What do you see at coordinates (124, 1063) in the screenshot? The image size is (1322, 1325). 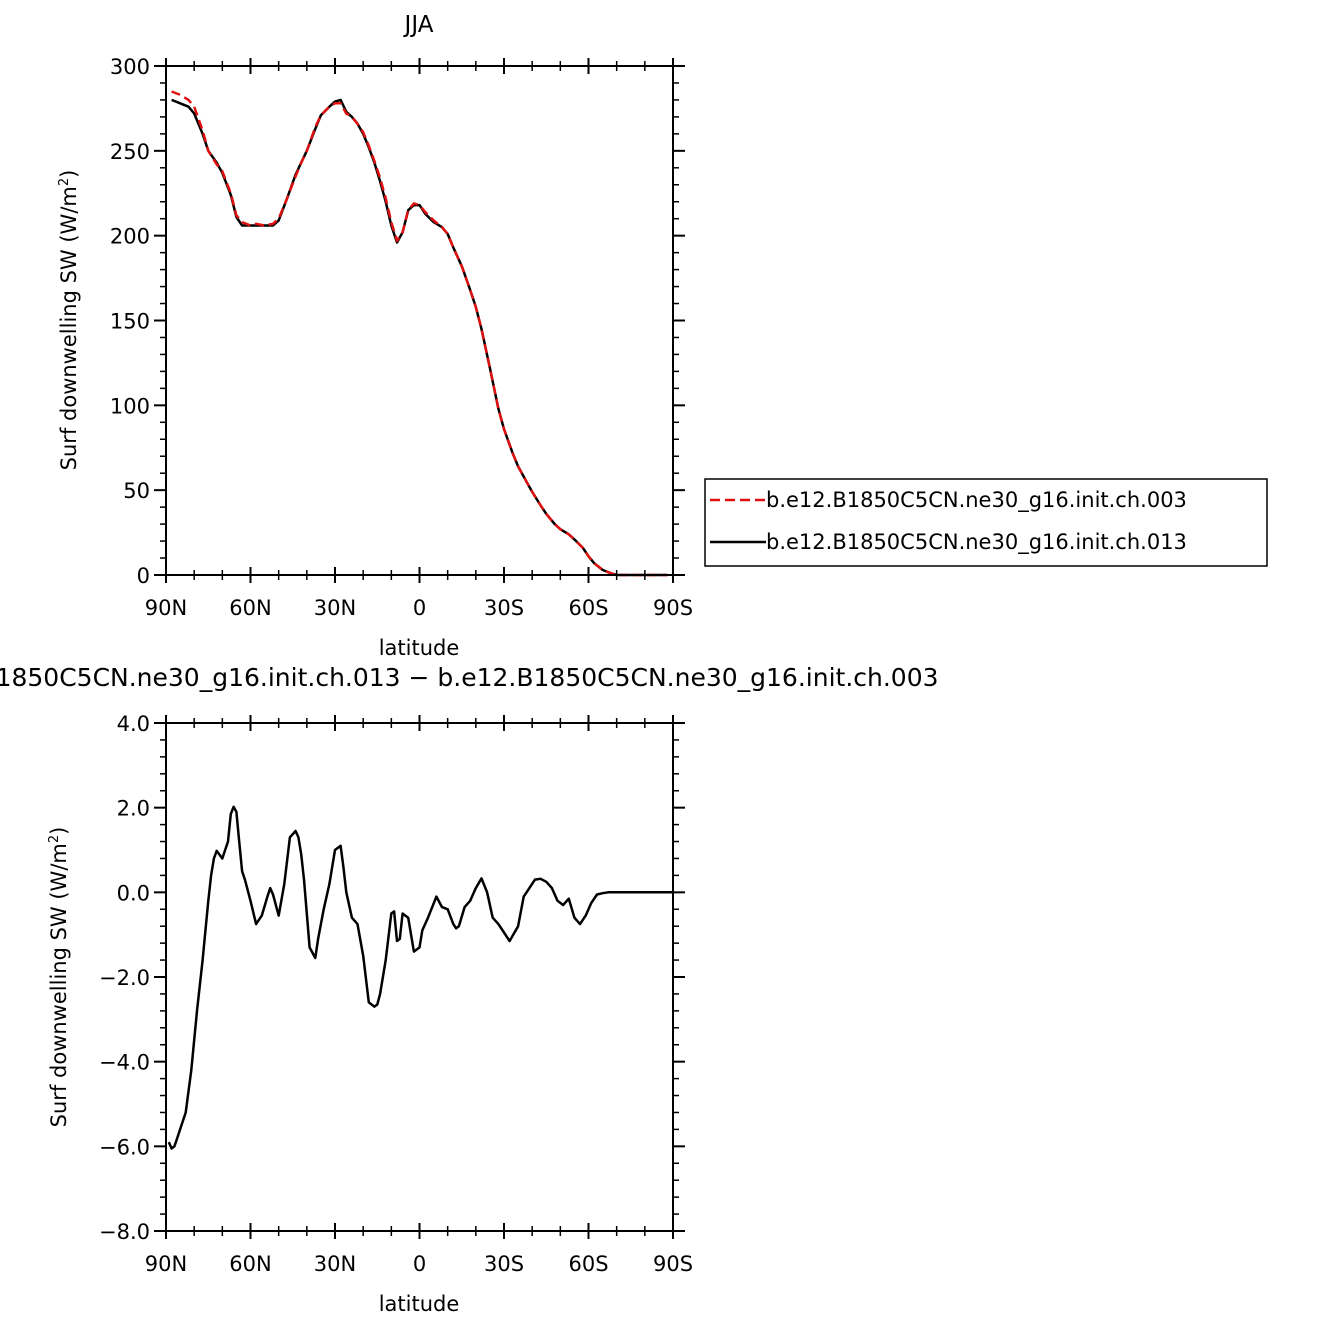 I see `y-tick-label: −4.0` at bounding box center [124, 1063].